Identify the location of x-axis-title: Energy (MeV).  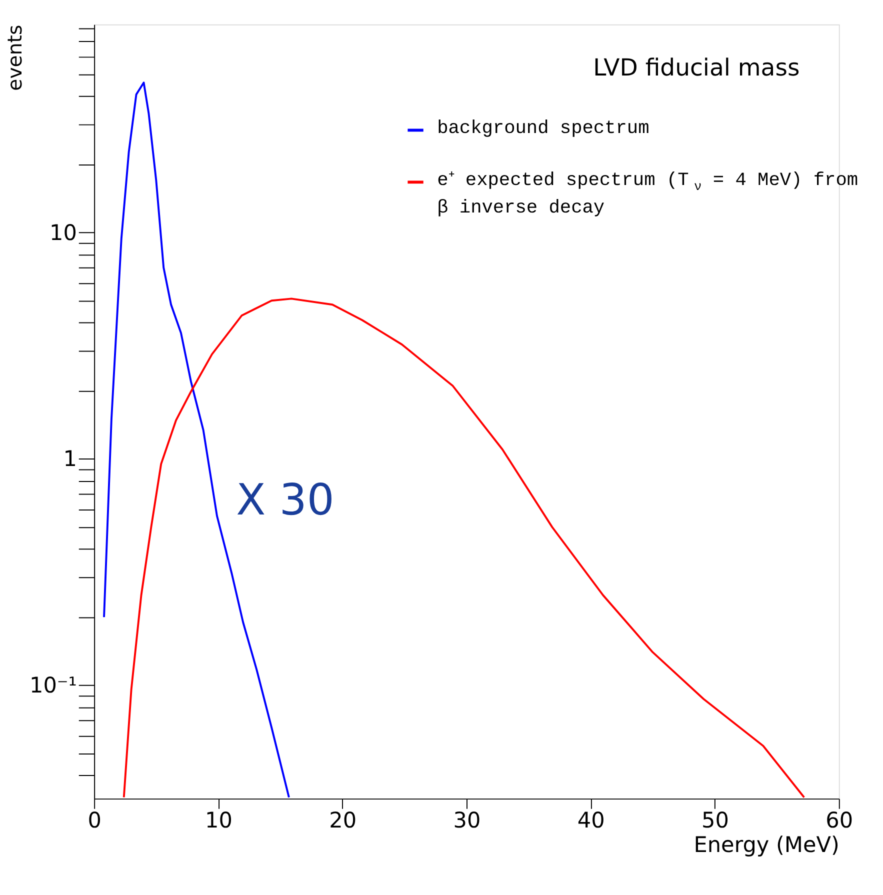
(767, 845).